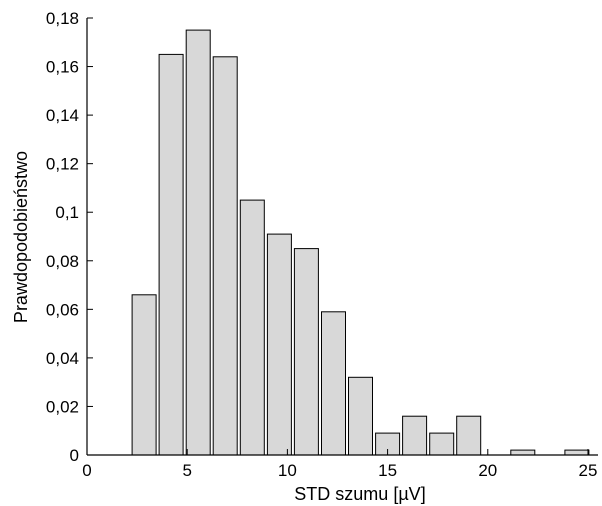 The width and height of the screenshot is (602, 506). I want to click on y-tick-label: 0,18, so click(62, 18).